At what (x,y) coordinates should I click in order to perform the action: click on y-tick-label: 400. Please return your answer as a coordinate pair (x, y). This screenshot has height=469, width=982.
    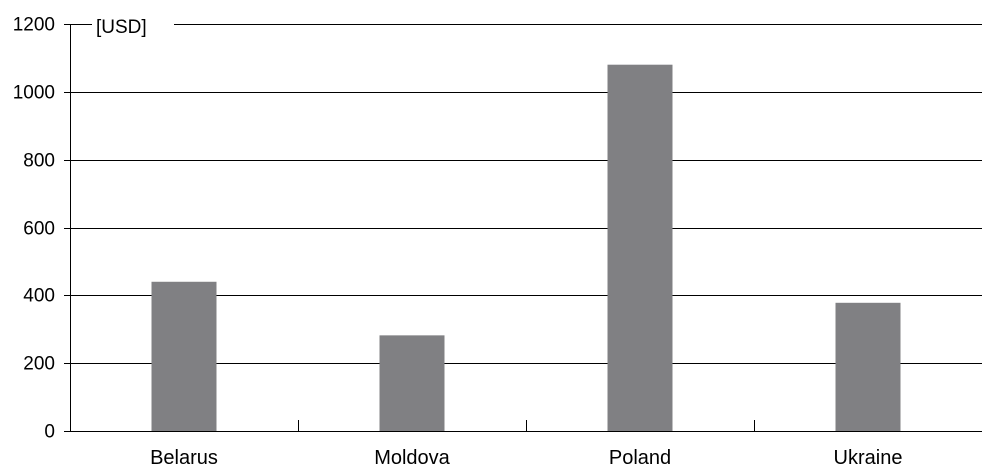
    Looking at the image, I should click on (39, 296).